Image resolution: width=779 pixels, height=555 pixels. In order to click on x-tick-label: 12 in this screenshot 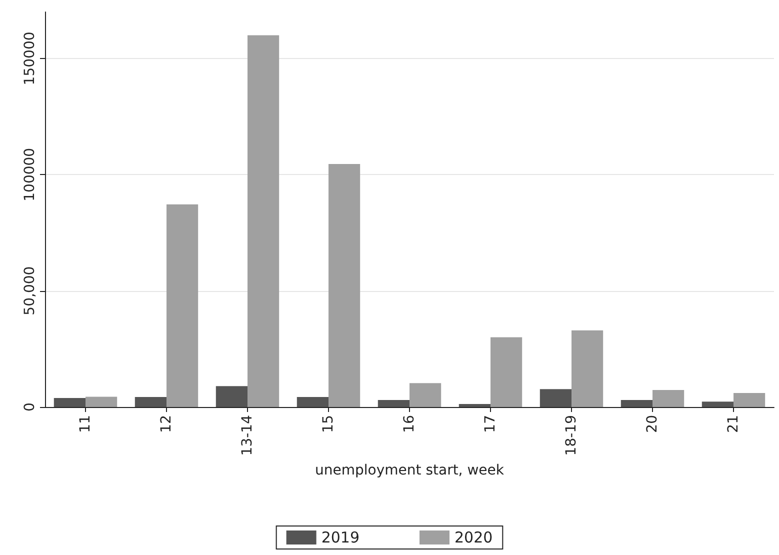, I will do `click(166, 424)`.